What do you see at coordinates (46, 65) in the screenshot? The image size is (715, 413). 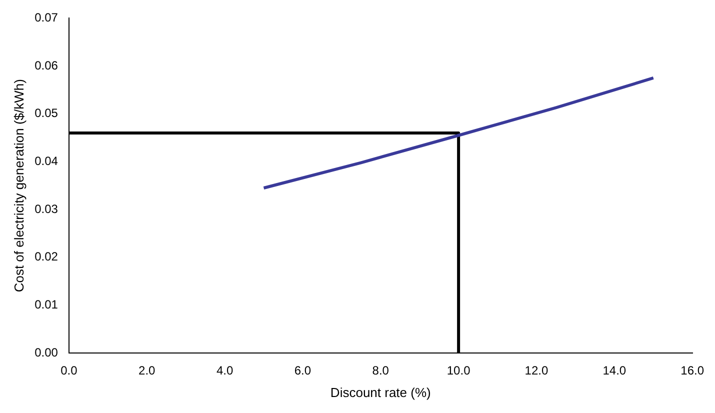 I see `y-tick-label: 0.06` at bounding box center [46, 65].